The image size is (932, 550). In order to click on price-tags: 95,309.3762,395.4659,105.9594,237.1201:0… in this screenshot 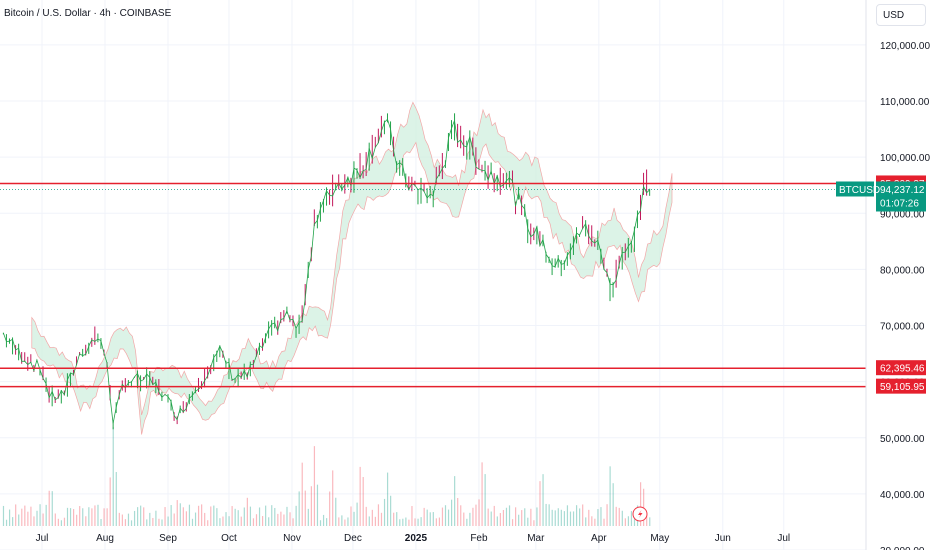, I will do `click(881, 284)`.